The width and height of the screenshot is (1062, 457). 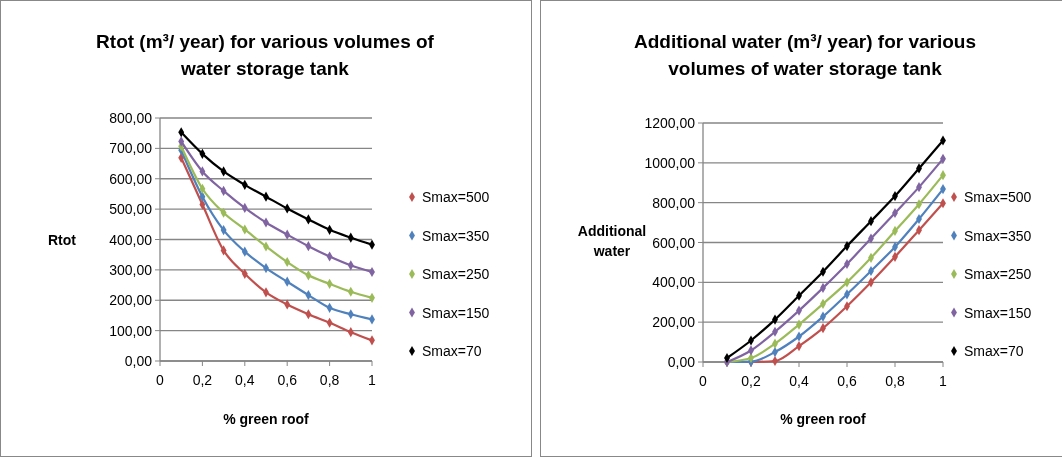 I want to click on y-tick-label: 300,00, so click(x=131, y=269).